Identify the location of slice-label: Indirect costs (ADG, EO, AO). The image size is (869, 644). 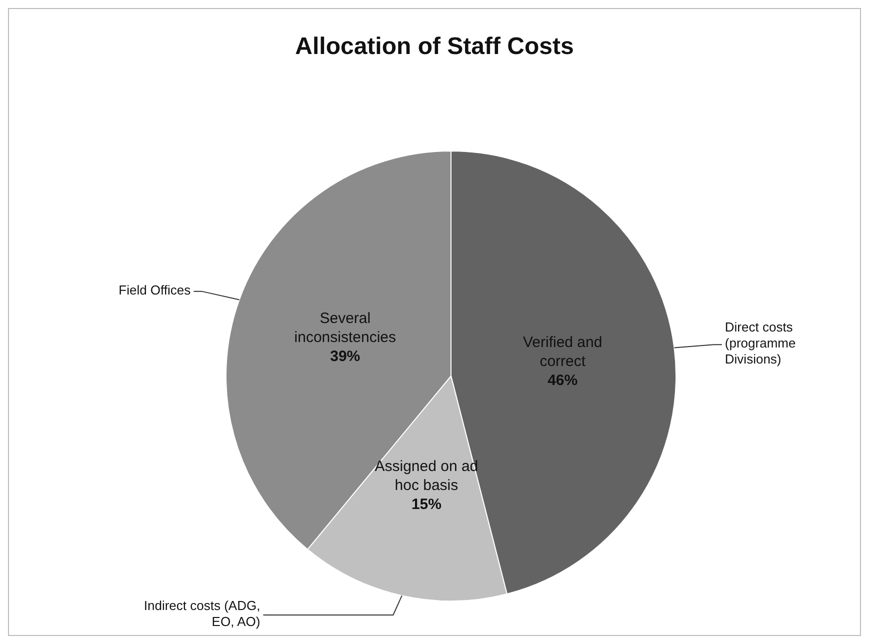
(202, 614).